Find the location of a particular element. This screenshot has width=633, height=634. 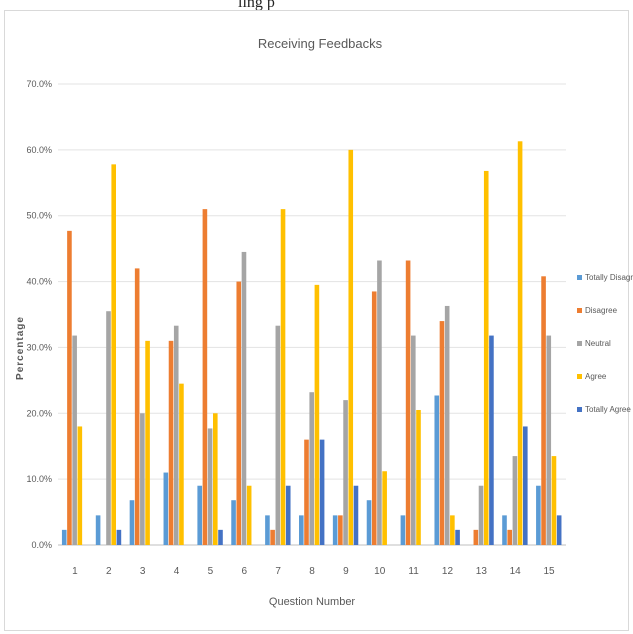

x-tick-labels: 1 2 3 4 5 6 7 8 9 10 11 12 13 14 15 is located at coordinates (313, 571).